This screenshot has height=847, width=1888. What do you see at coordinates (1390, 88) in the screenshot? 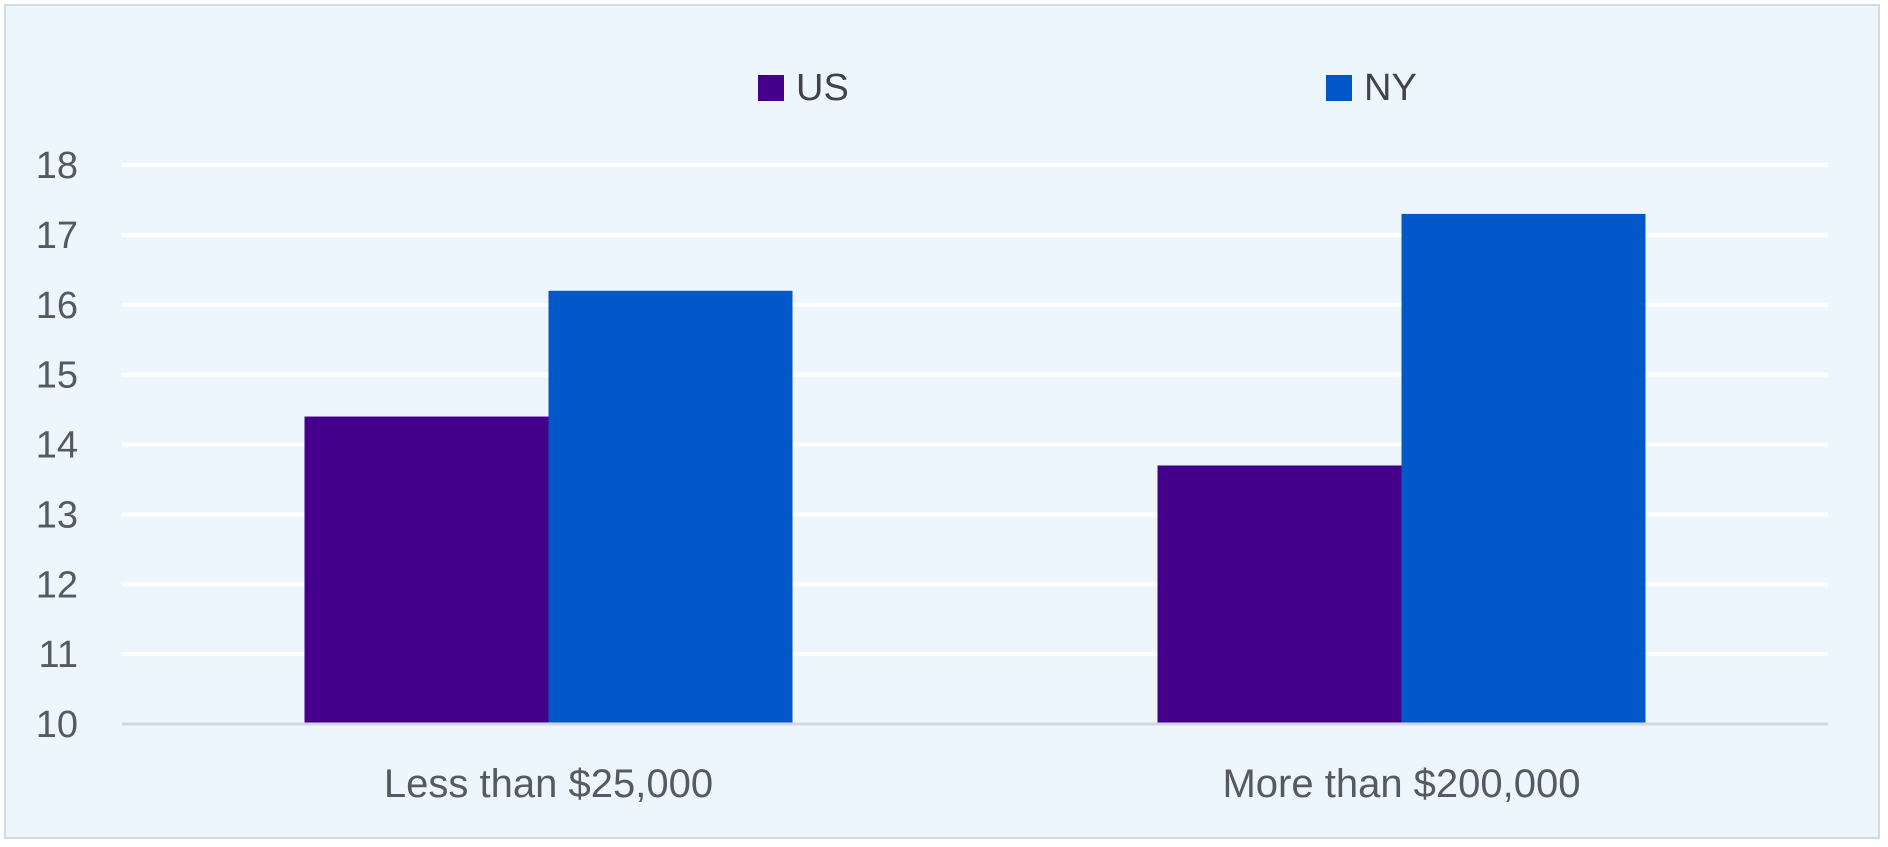
I see `legend-label-ny: NY` at bounding box center [1390, 88].